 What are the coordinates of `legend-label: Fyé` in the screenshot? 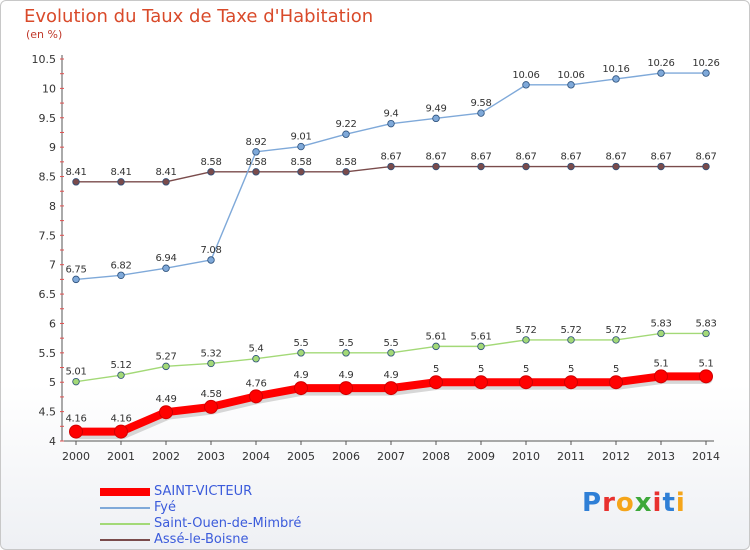 It's located at (165, 507).